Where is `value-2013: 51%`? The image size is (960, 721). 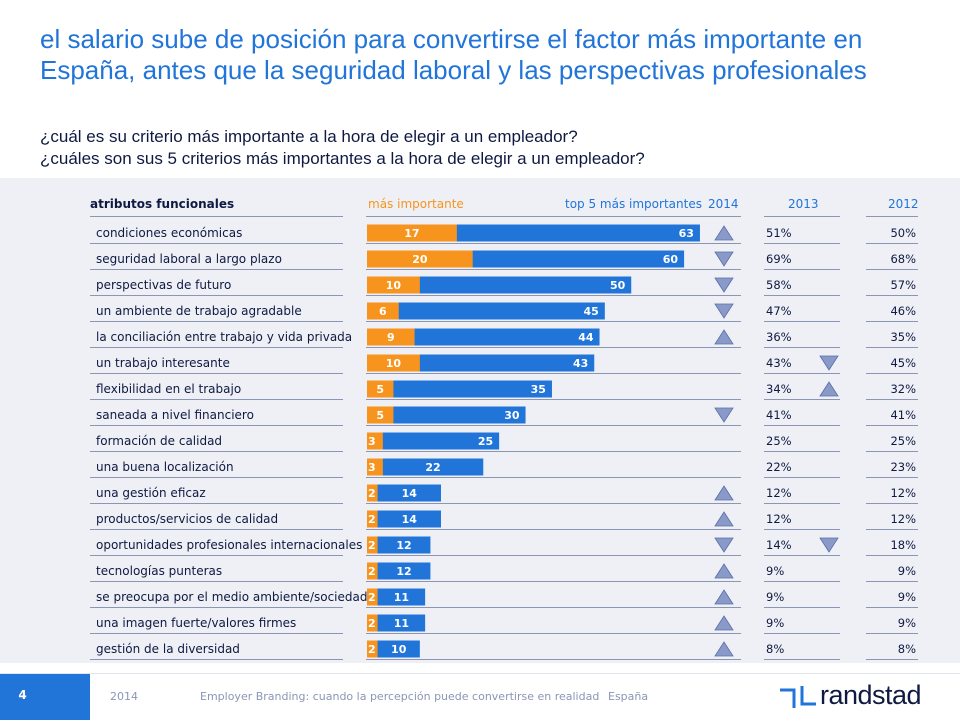
value-2013: 51% is located at coordinates (779, 233).